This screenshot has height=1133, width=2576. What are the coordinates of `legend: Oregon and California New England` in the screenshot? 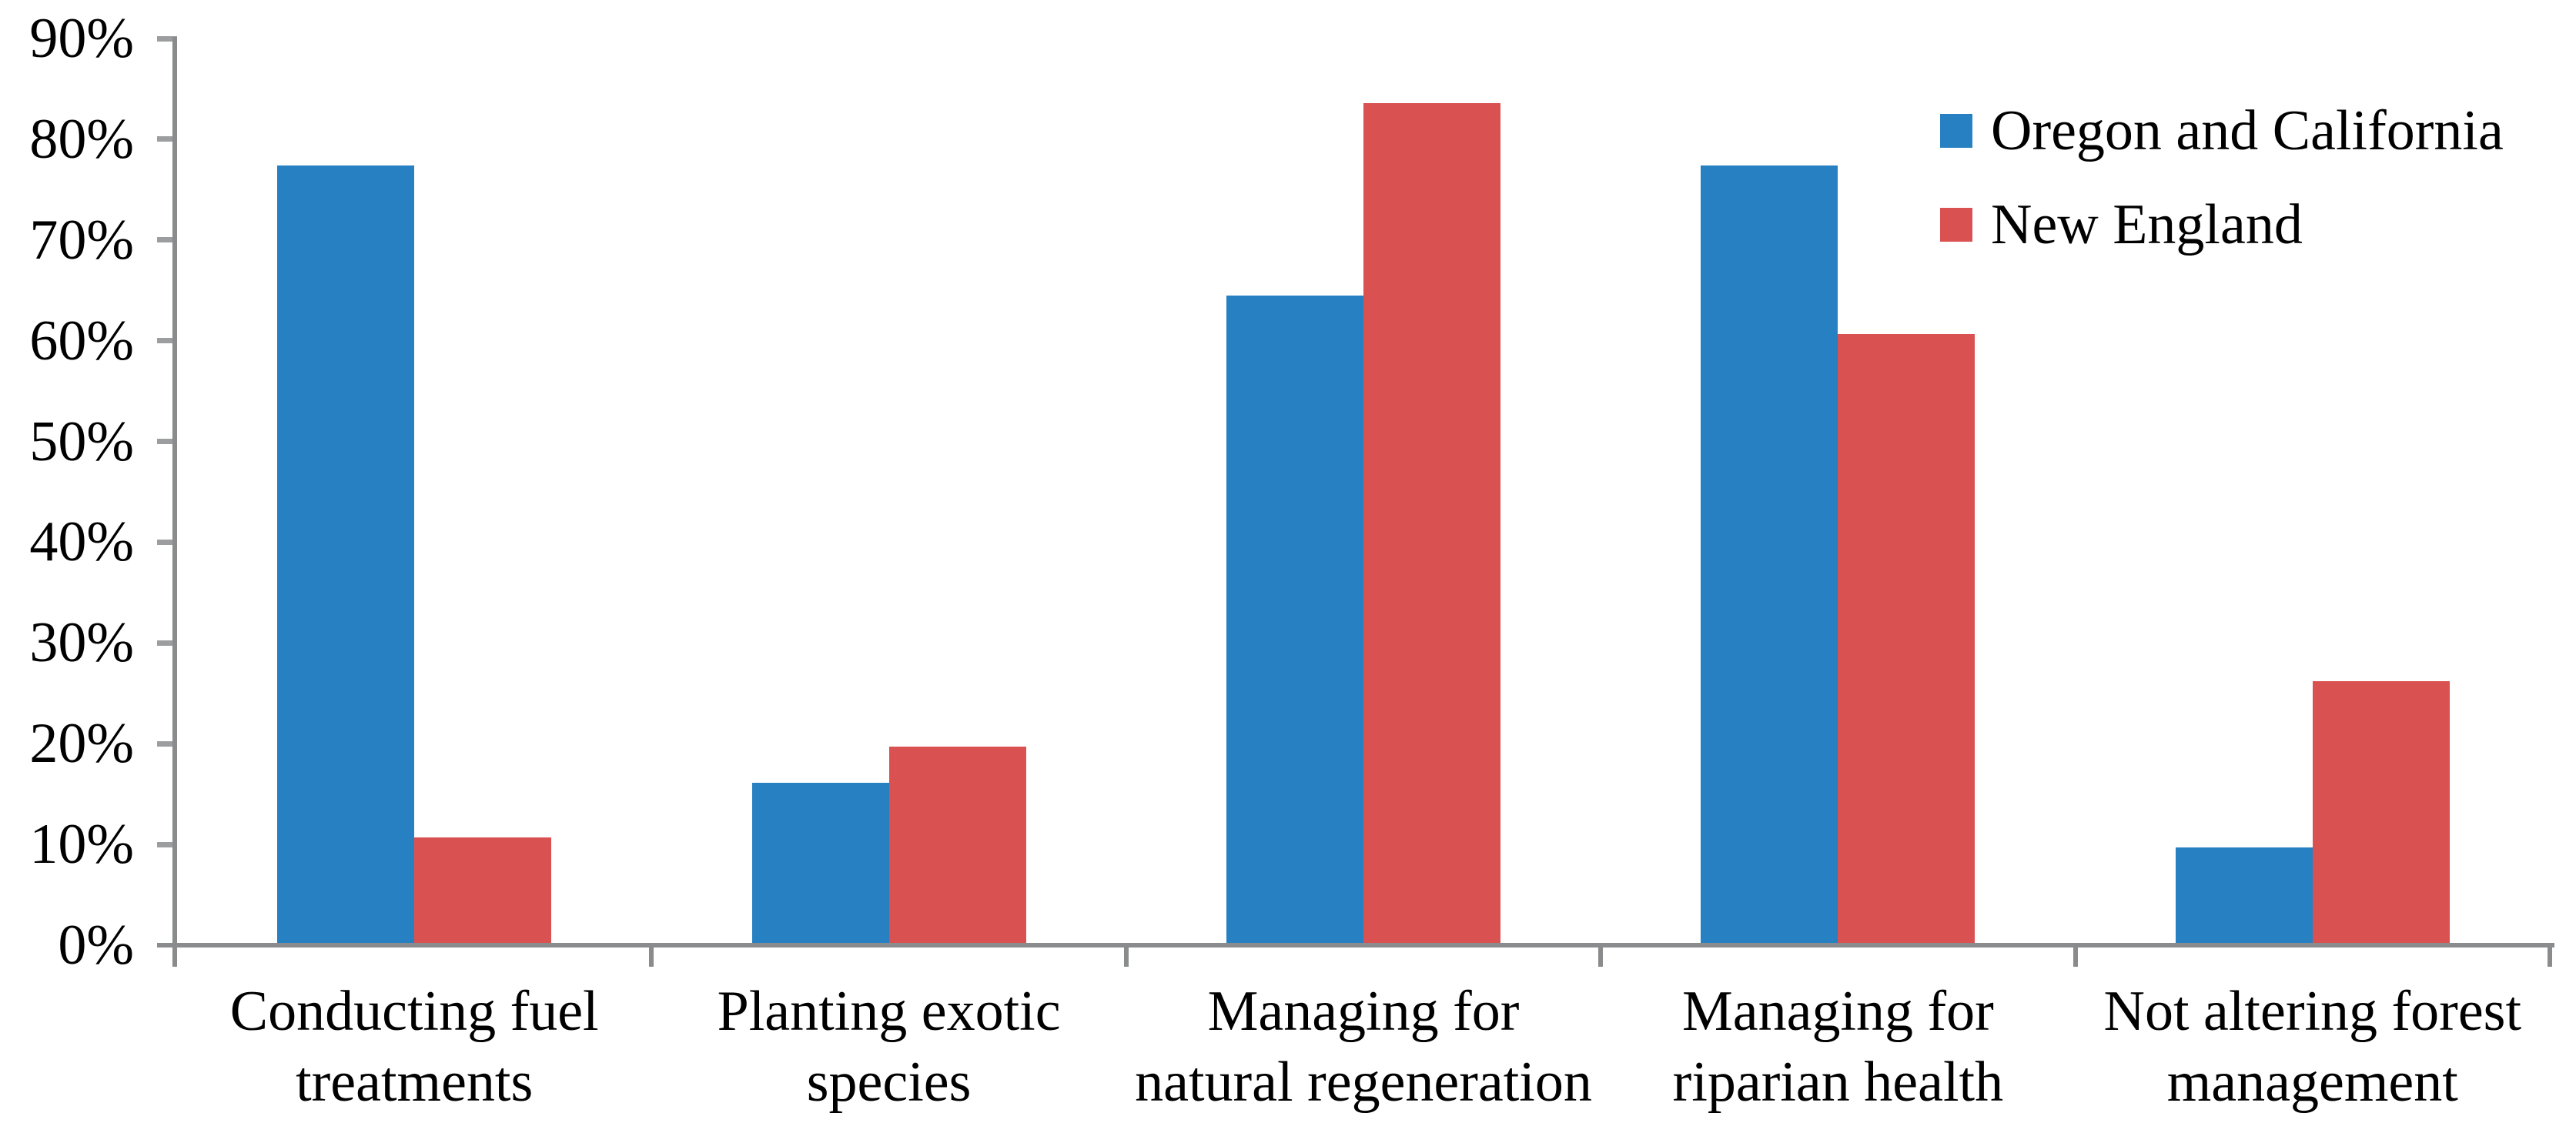 It's located at (2222, 201).